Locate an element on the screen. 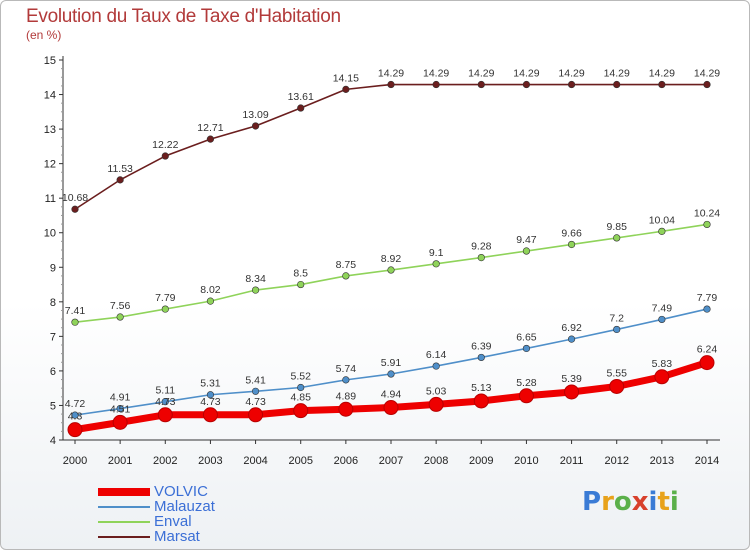  logo-letter: P is located at coordinates (592, 502).